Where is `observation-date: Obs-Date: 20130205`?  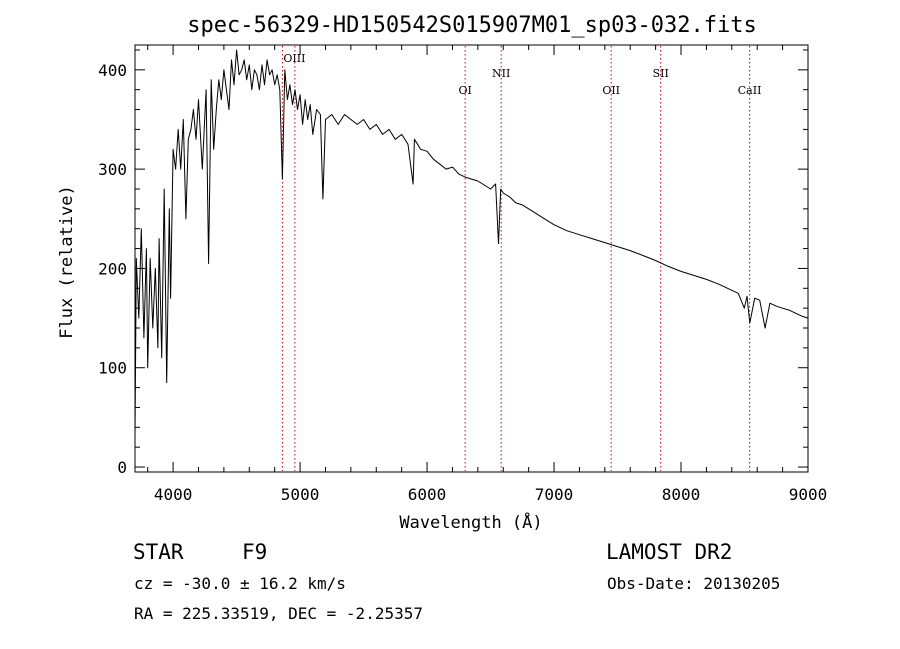
observation-date: Obs-Date: 20130205 is located at coordinates (694, 583).